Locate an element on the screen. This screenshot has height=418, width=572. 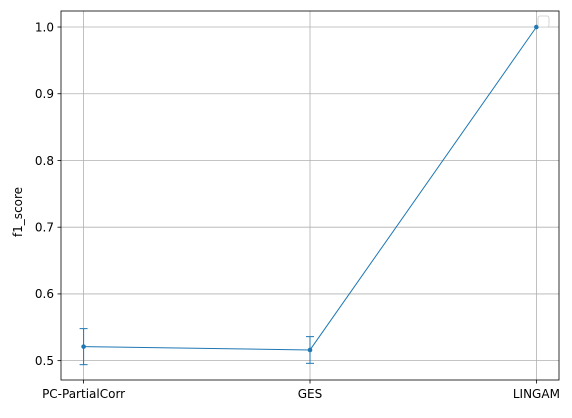
y-axis-label: f1_score is located at coordinates (18, 212).